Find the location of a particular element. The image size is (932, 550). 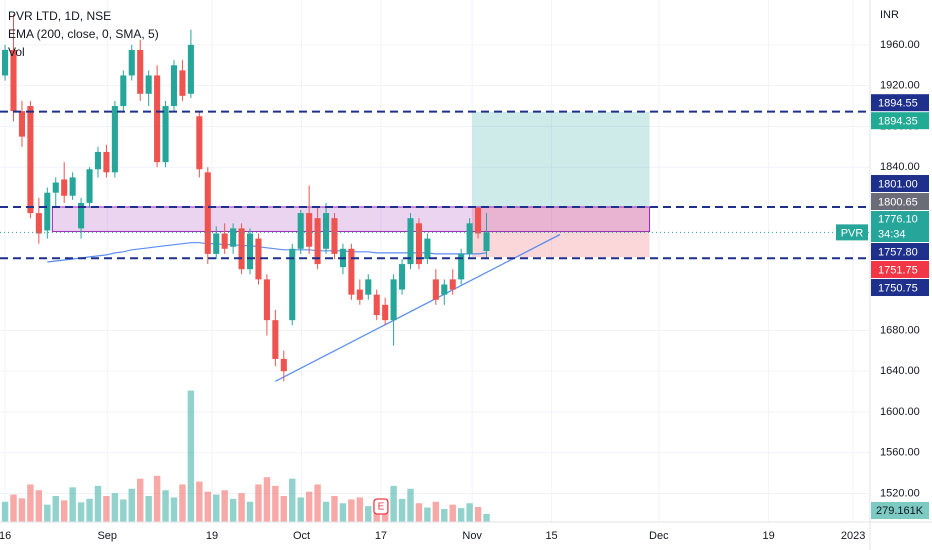

y-tick-label: 1960.00 is located at coordinates (900, 45).